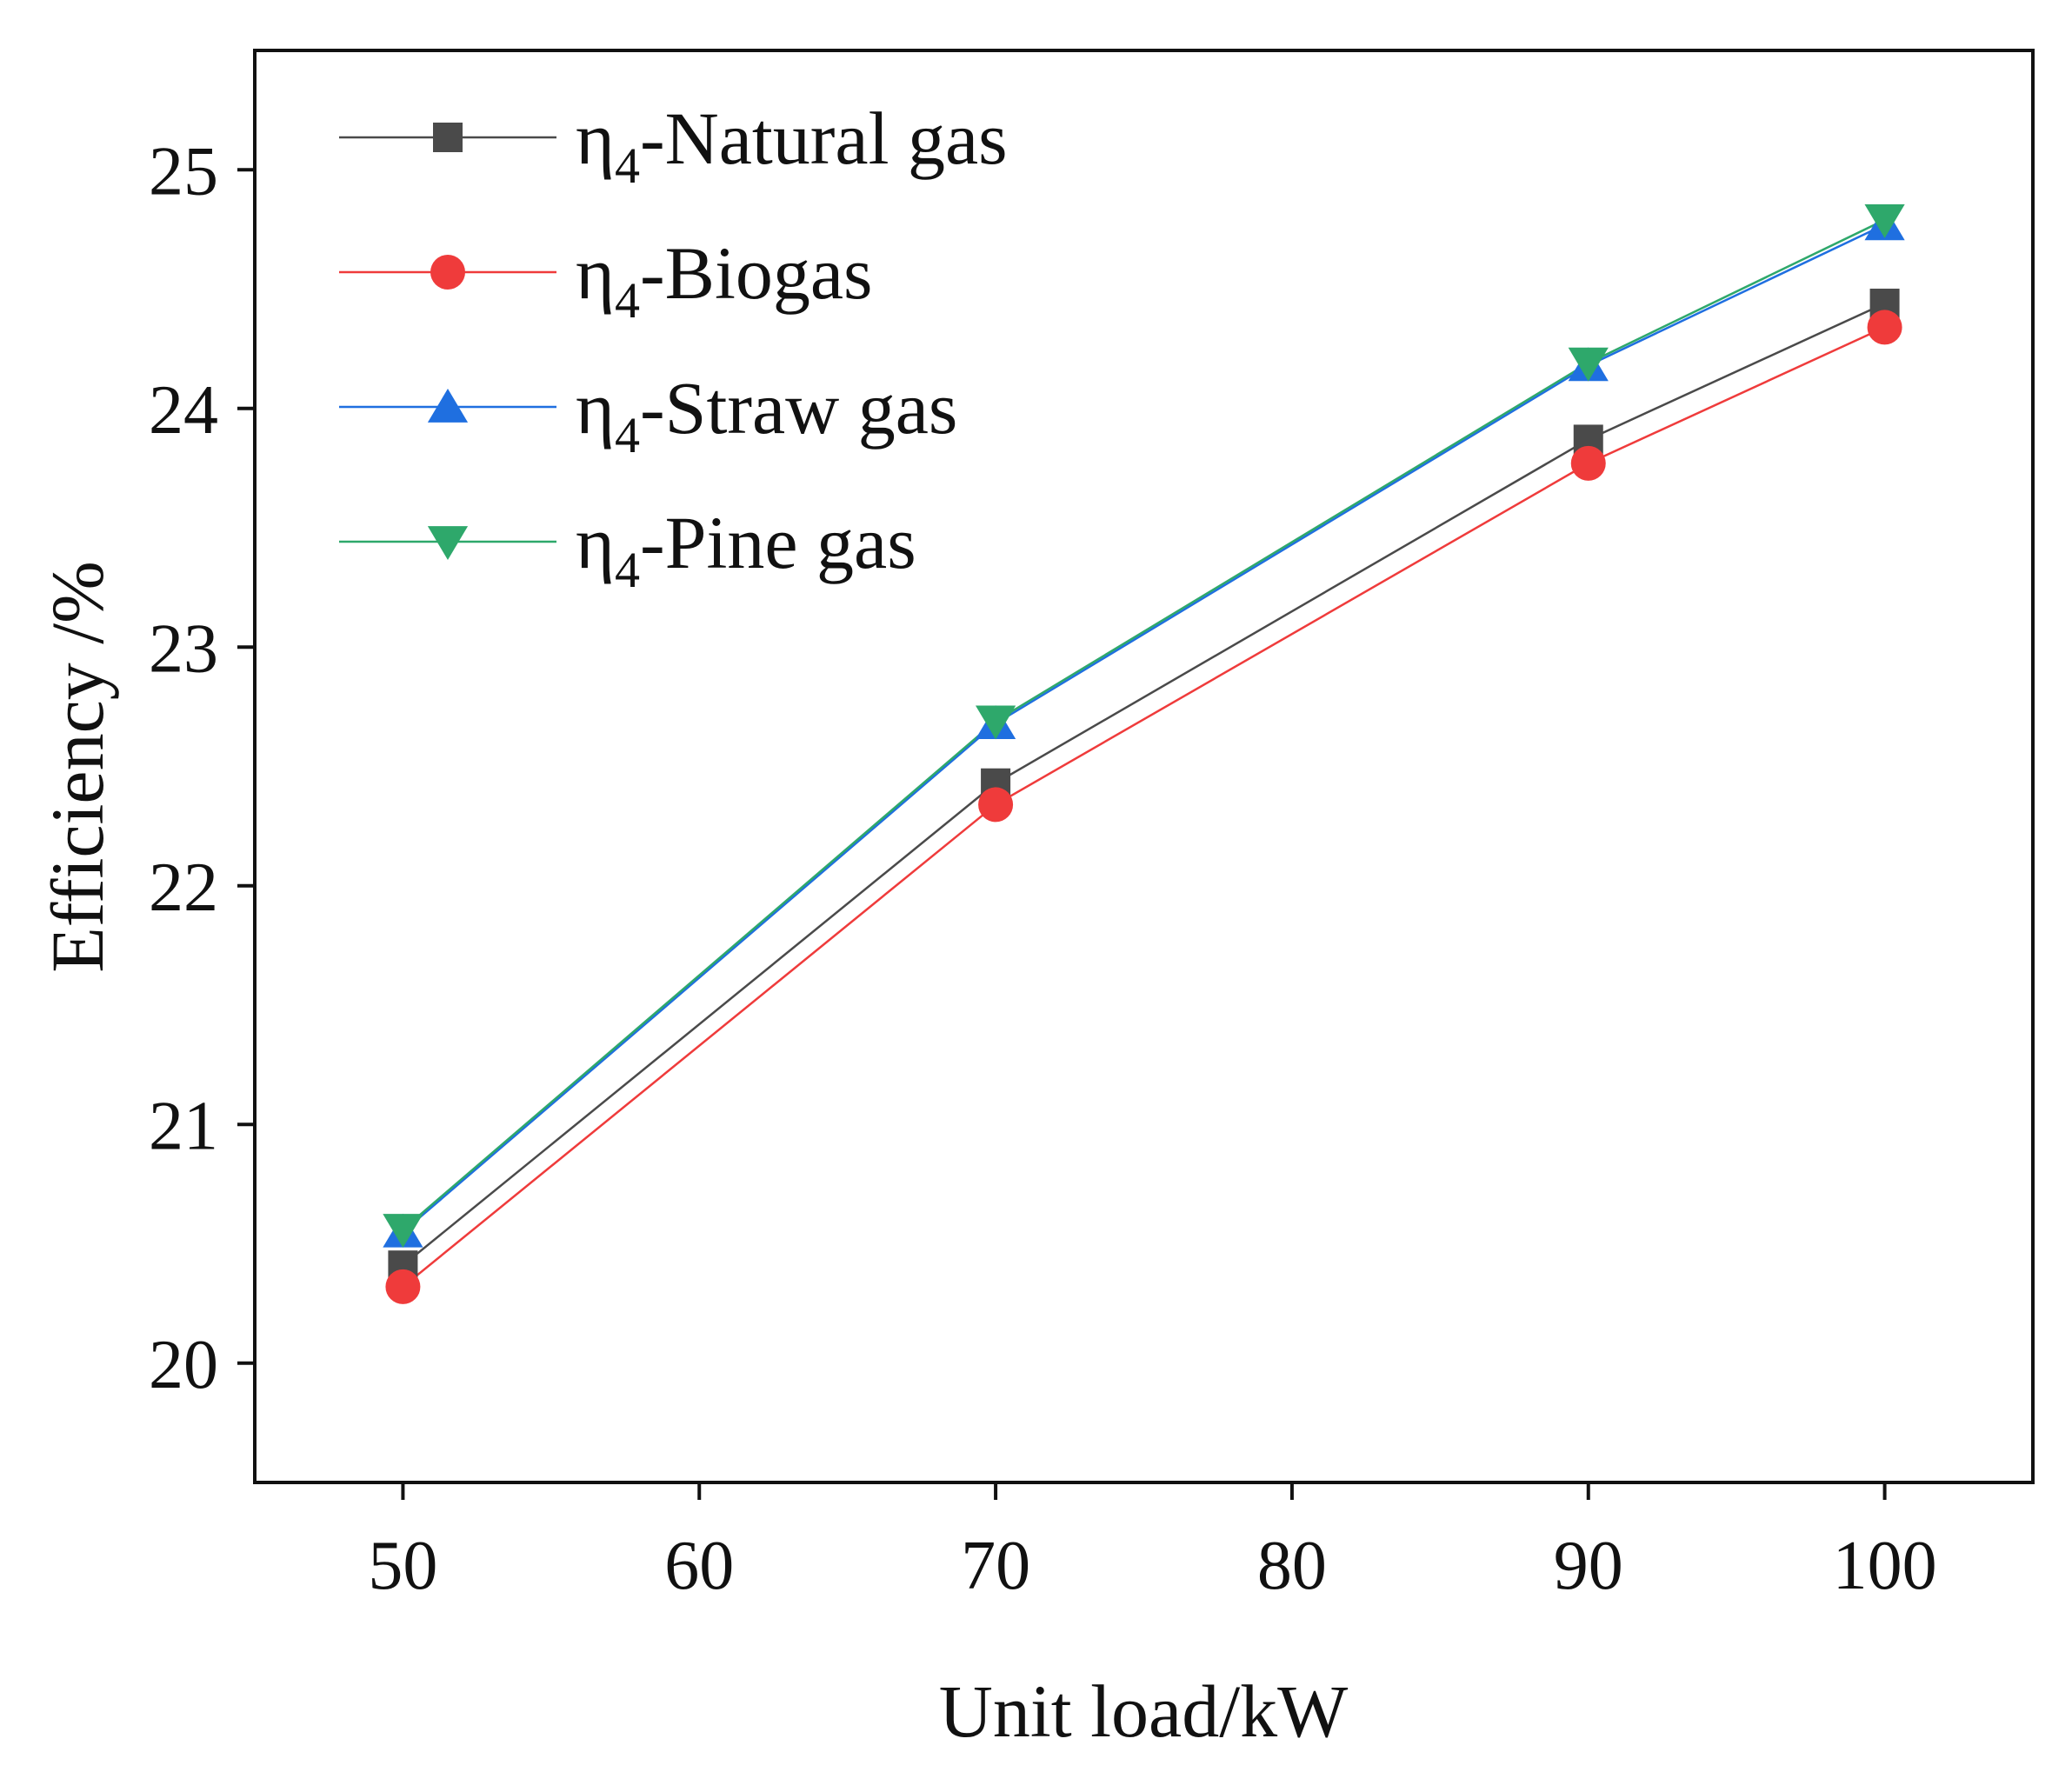  Describe the element at coordinates (798, 408) in the screenshot. I see `legend-series-name: -Straw gas` at that location.